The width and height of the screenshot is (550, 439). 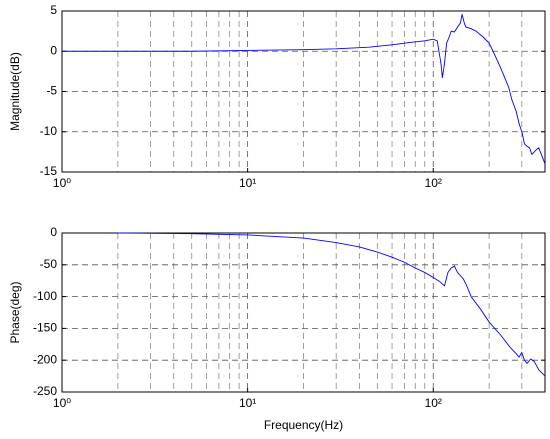 What do you see at coordinates (49, 131) in the screenshot?
I see `y-tick-label: -10` at bounding box center [49, 131].